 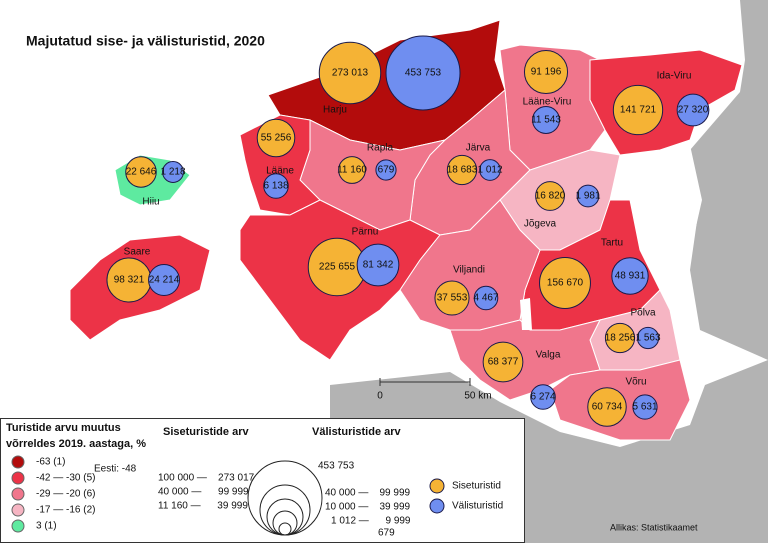 What do you see at coordinates (380, 148) in the screenshot?
I see `county-name: Rapla` at bounding box center [380, 148].